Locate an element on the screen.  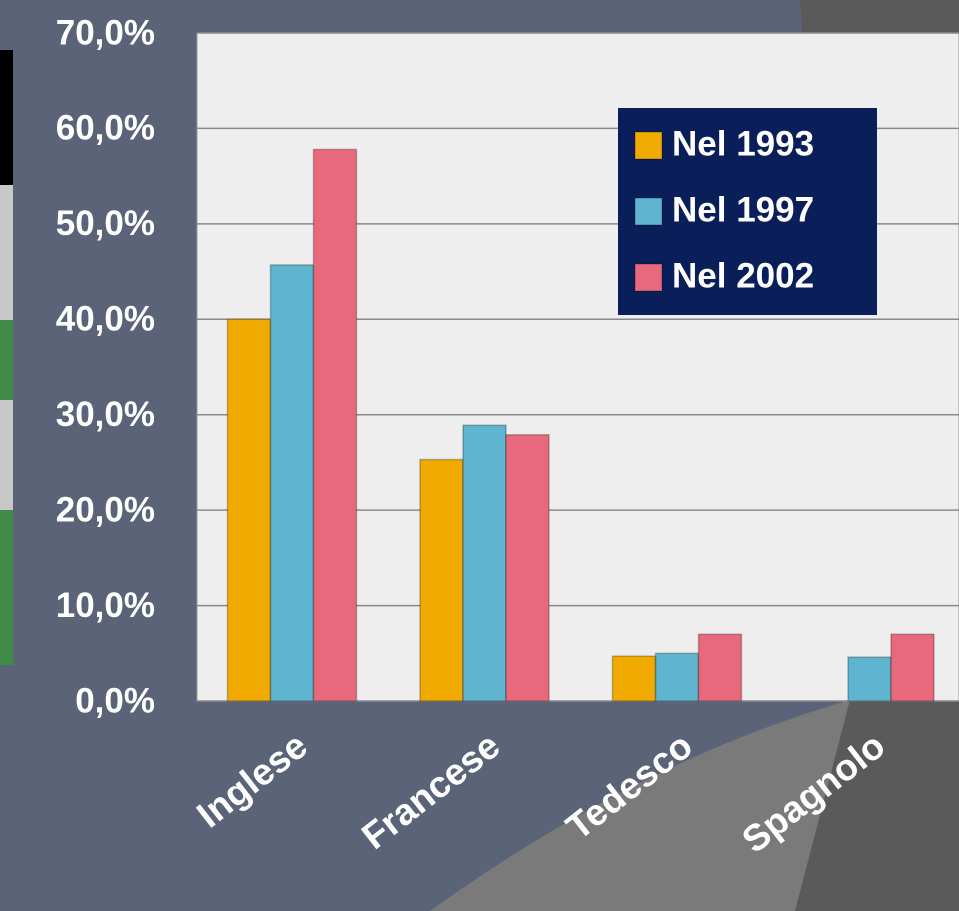
x-tick-label: Francese is located at coordinates (430, 791).